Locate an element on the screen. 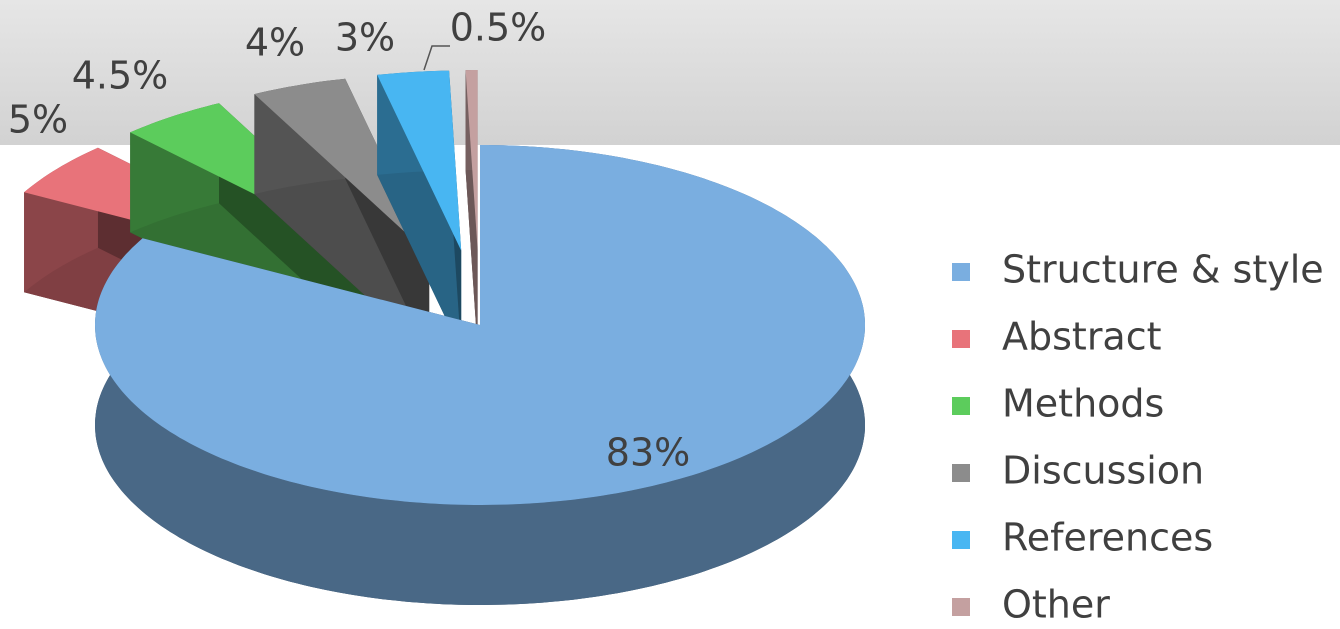 The width and height of the screenshot is (1340, 629). legend-label: Other is located at coordinates (1056, 604).